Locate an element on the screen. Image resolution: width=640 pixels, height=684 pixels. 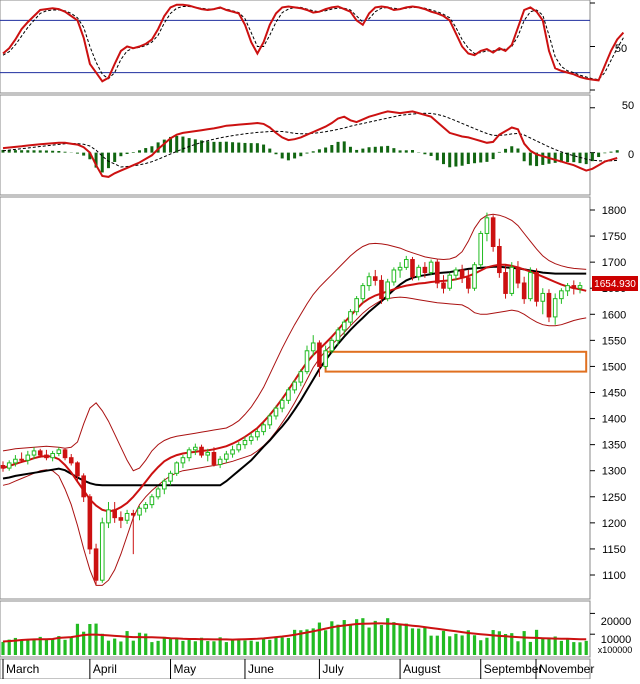
stochastic-d-line is located at coordinates (313, 43).